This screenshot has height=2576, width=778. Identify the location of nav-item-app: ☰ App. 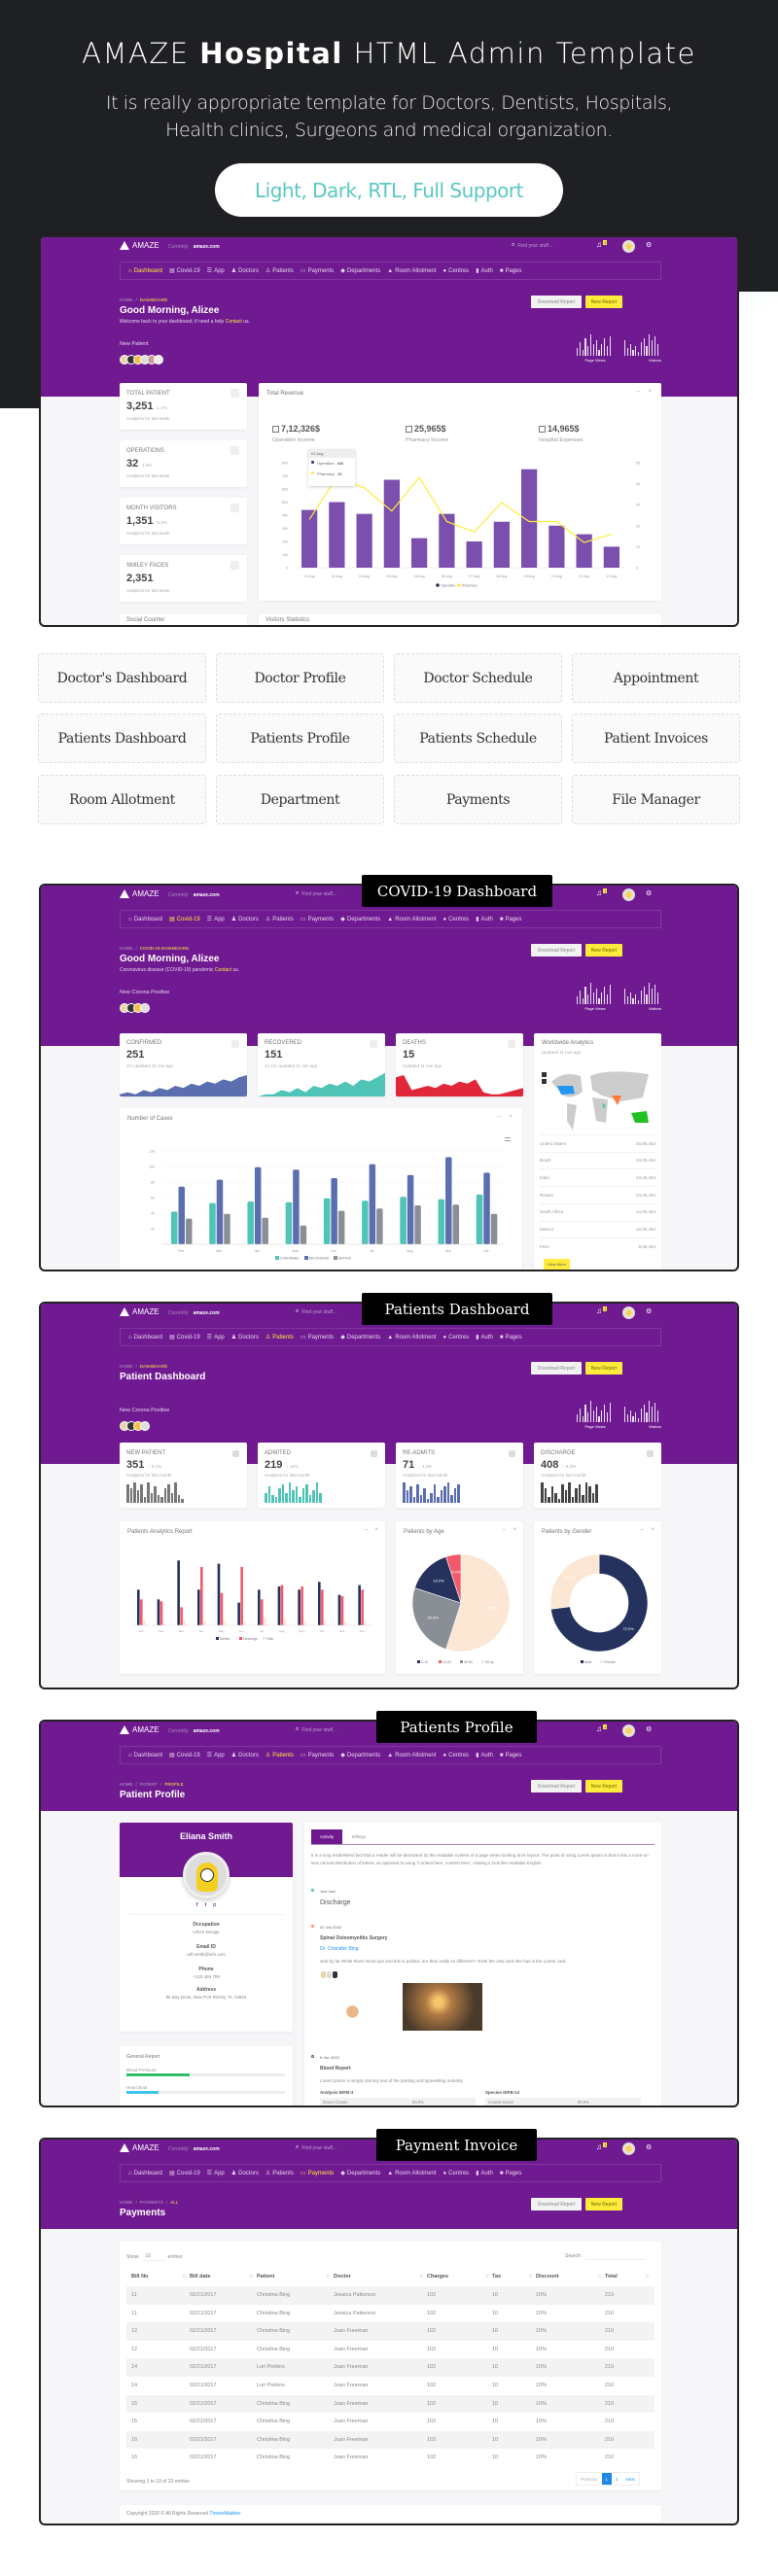
(216, 271).